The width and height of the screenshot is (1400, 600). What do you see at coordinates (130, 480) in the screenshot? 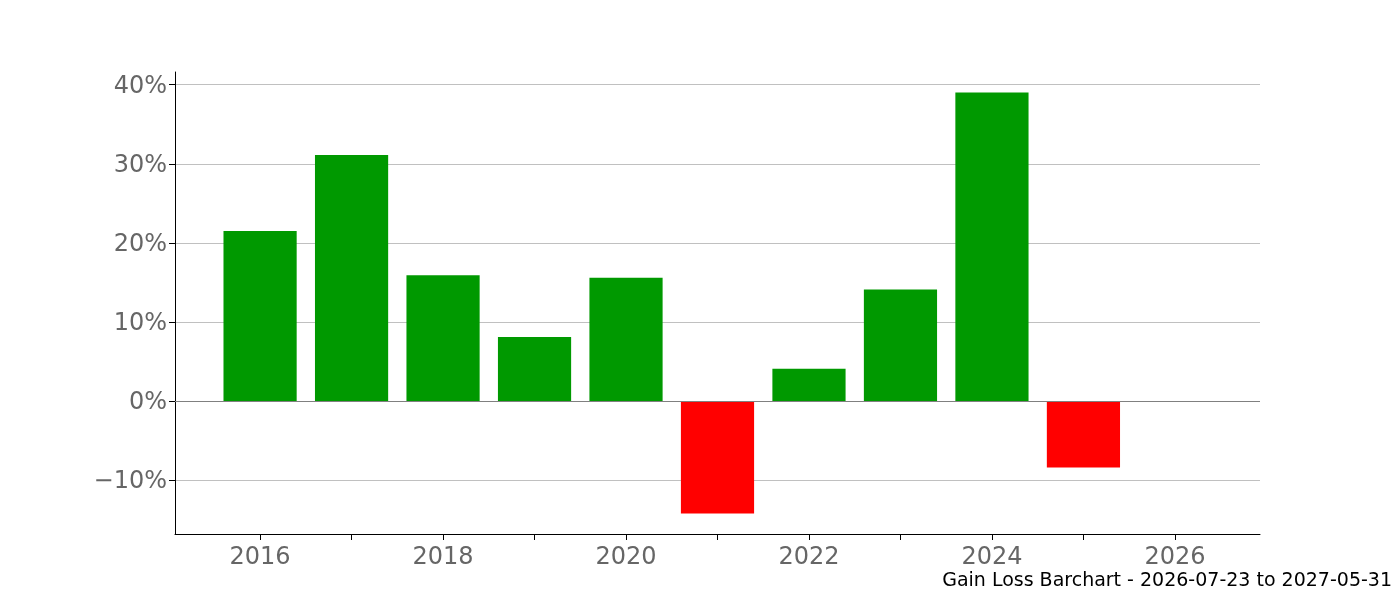
I see `y-tick-label: −10%` at bounding box center [130, 480].